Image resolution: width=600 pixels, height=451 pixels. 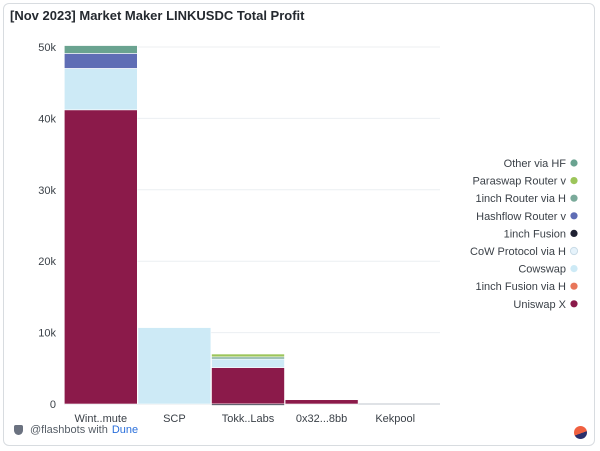 I want to click on y-tick-label: 10k, so click(x=47, y=334).